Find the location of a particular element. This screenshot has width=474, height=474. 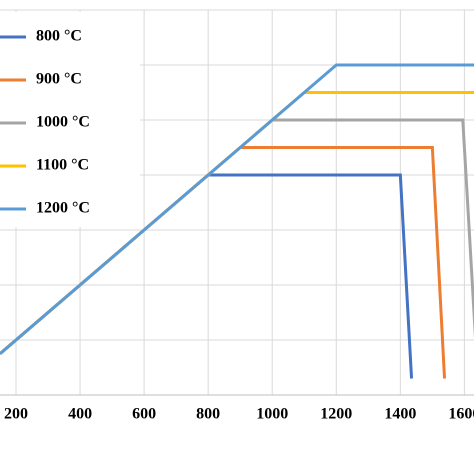

x-tick-label: 1600 is located at coordinates (461, 414).